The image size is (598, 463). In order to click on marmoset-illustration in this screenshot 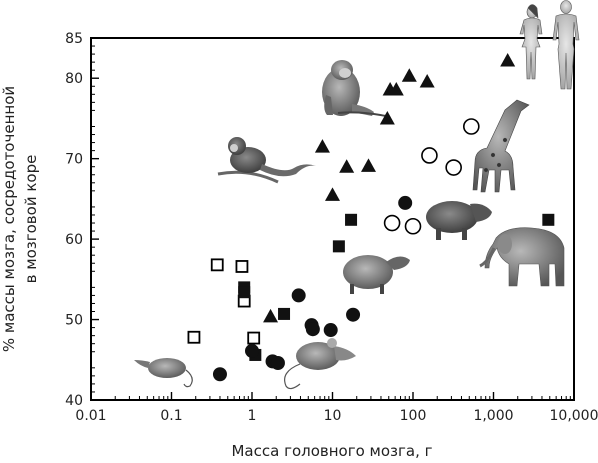, I will do `click(266, 160)`.